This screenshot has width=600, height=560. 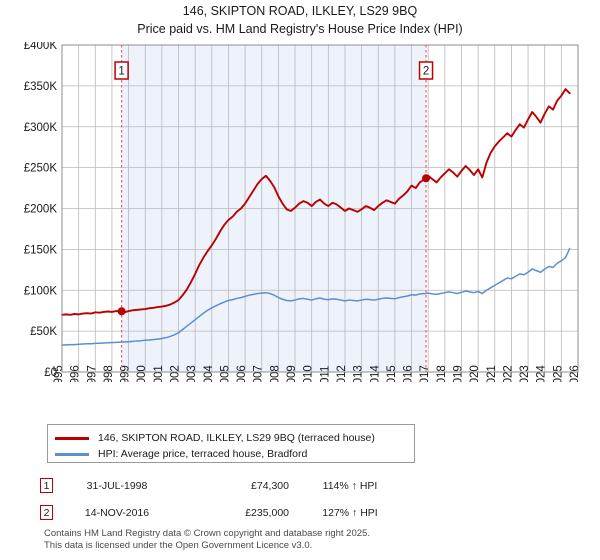 What do you see at coordinates (126, 373) in the screenshot?
I see `x-axis-tick-label: 1999` at bounding box center [126, 373].